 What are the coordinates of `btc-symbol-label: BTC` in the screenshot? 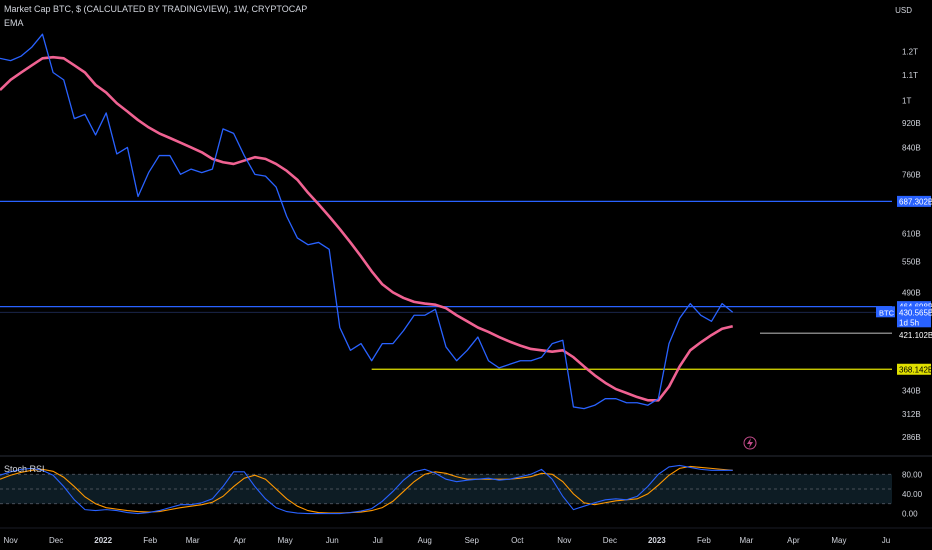 It's located at (887, 312).